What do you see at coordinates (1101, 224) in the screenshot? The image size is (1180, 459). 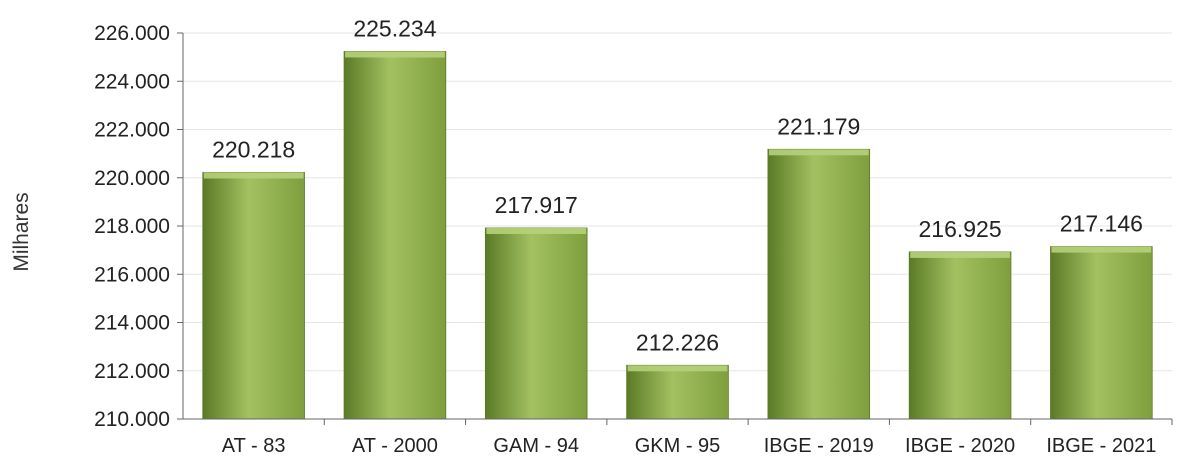 I see `data-label: 217.146` at bounding box center [1101, 224].